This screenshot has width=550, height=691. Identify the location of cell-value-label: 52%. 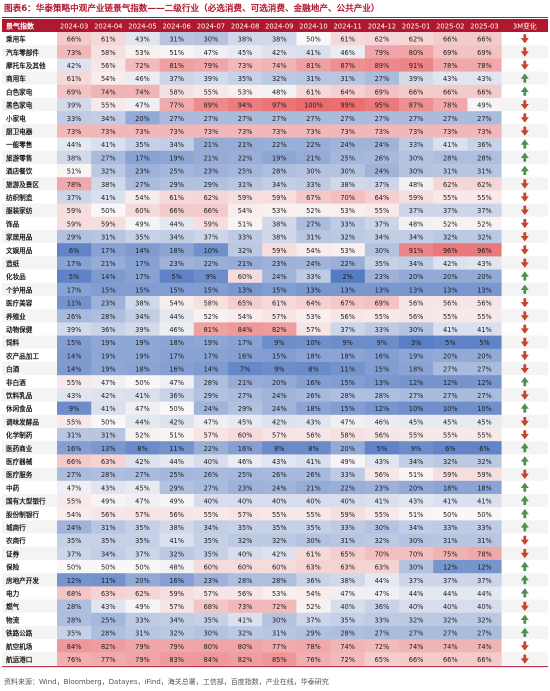
(484, 224).